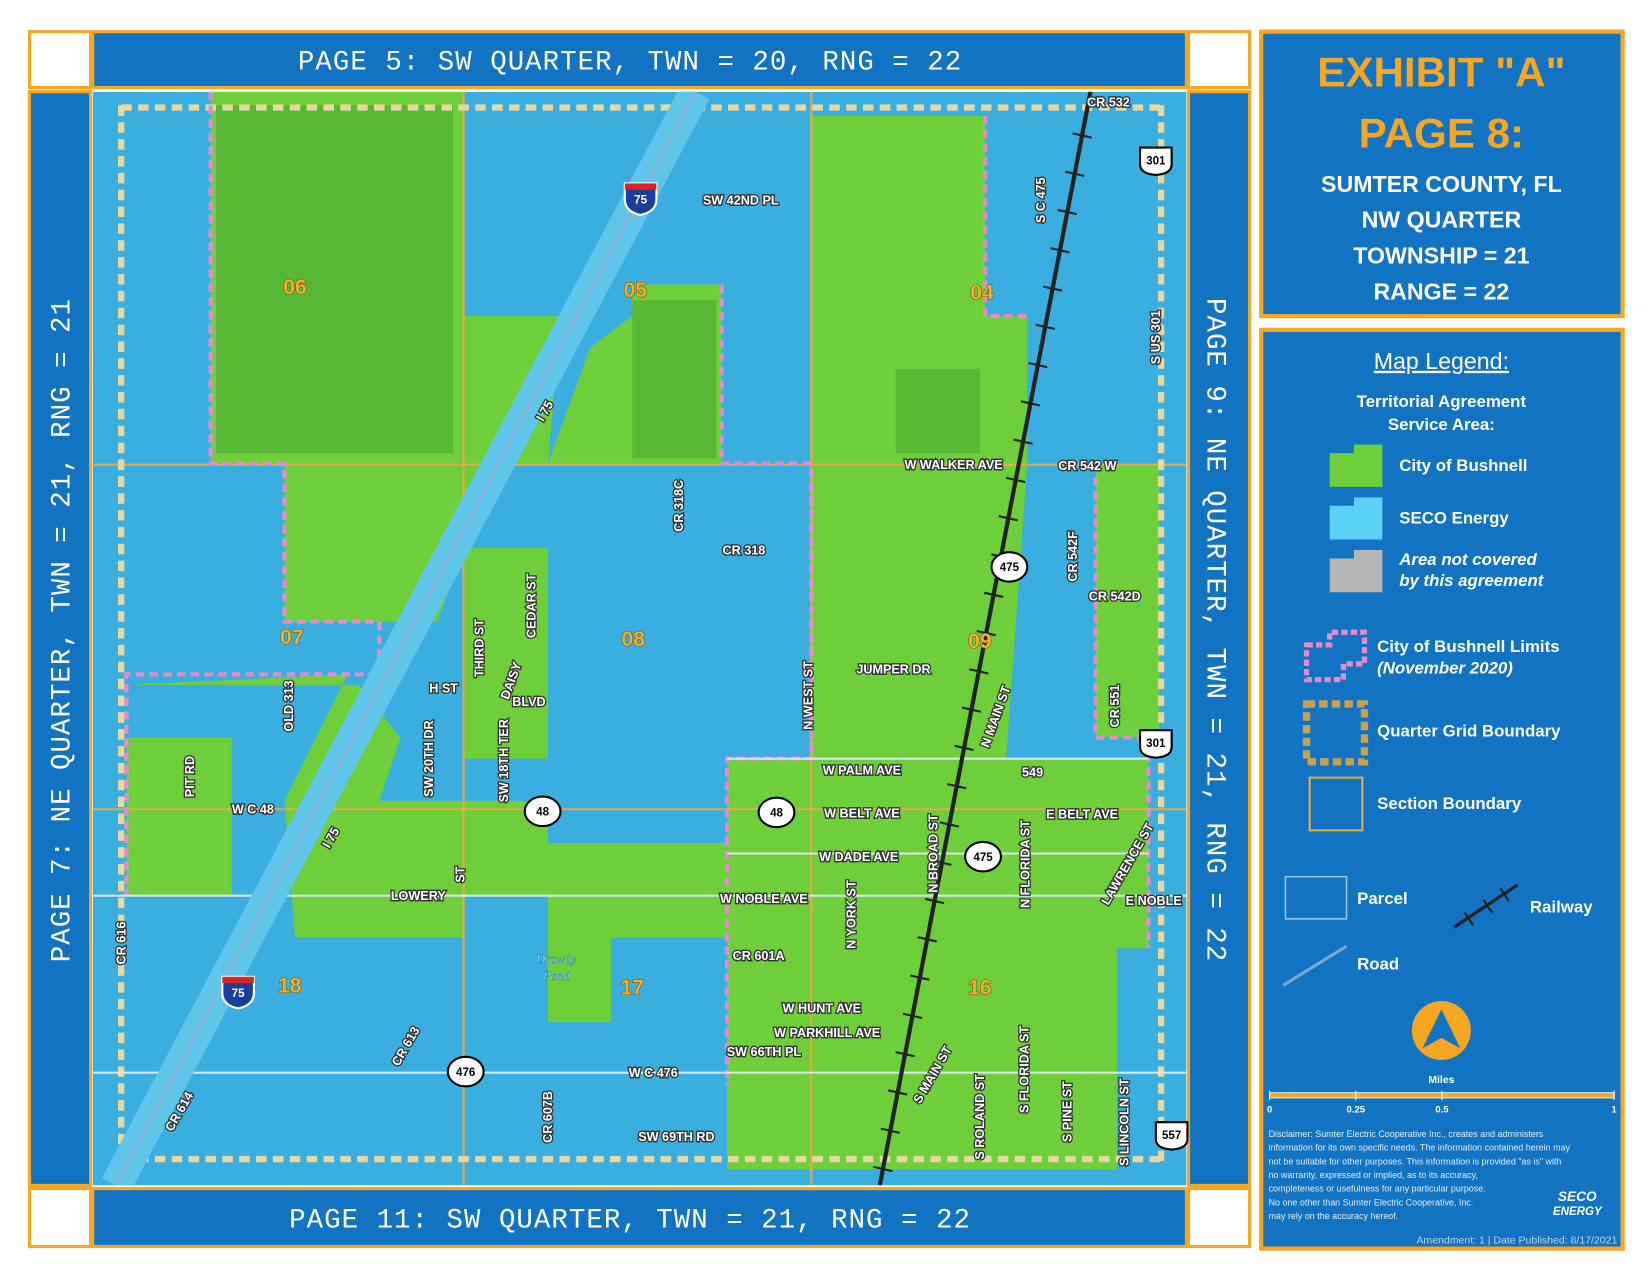 This screenshot has width=1650, height=1275. Describe the element at coordinates (531, 605) in the screenshot. I see `road-label: CEDAR ST` at that location.